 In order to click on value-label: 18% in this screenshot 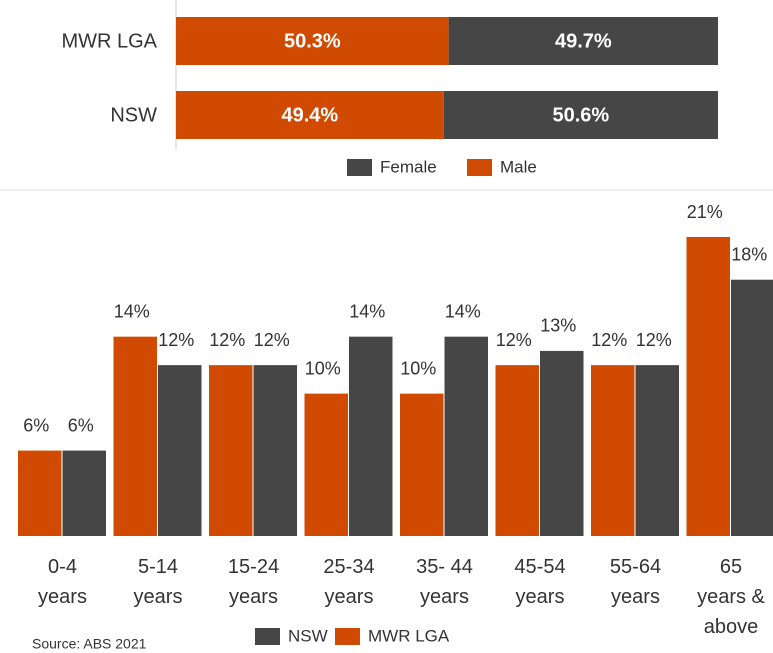, I will do `click(749, 254)`.